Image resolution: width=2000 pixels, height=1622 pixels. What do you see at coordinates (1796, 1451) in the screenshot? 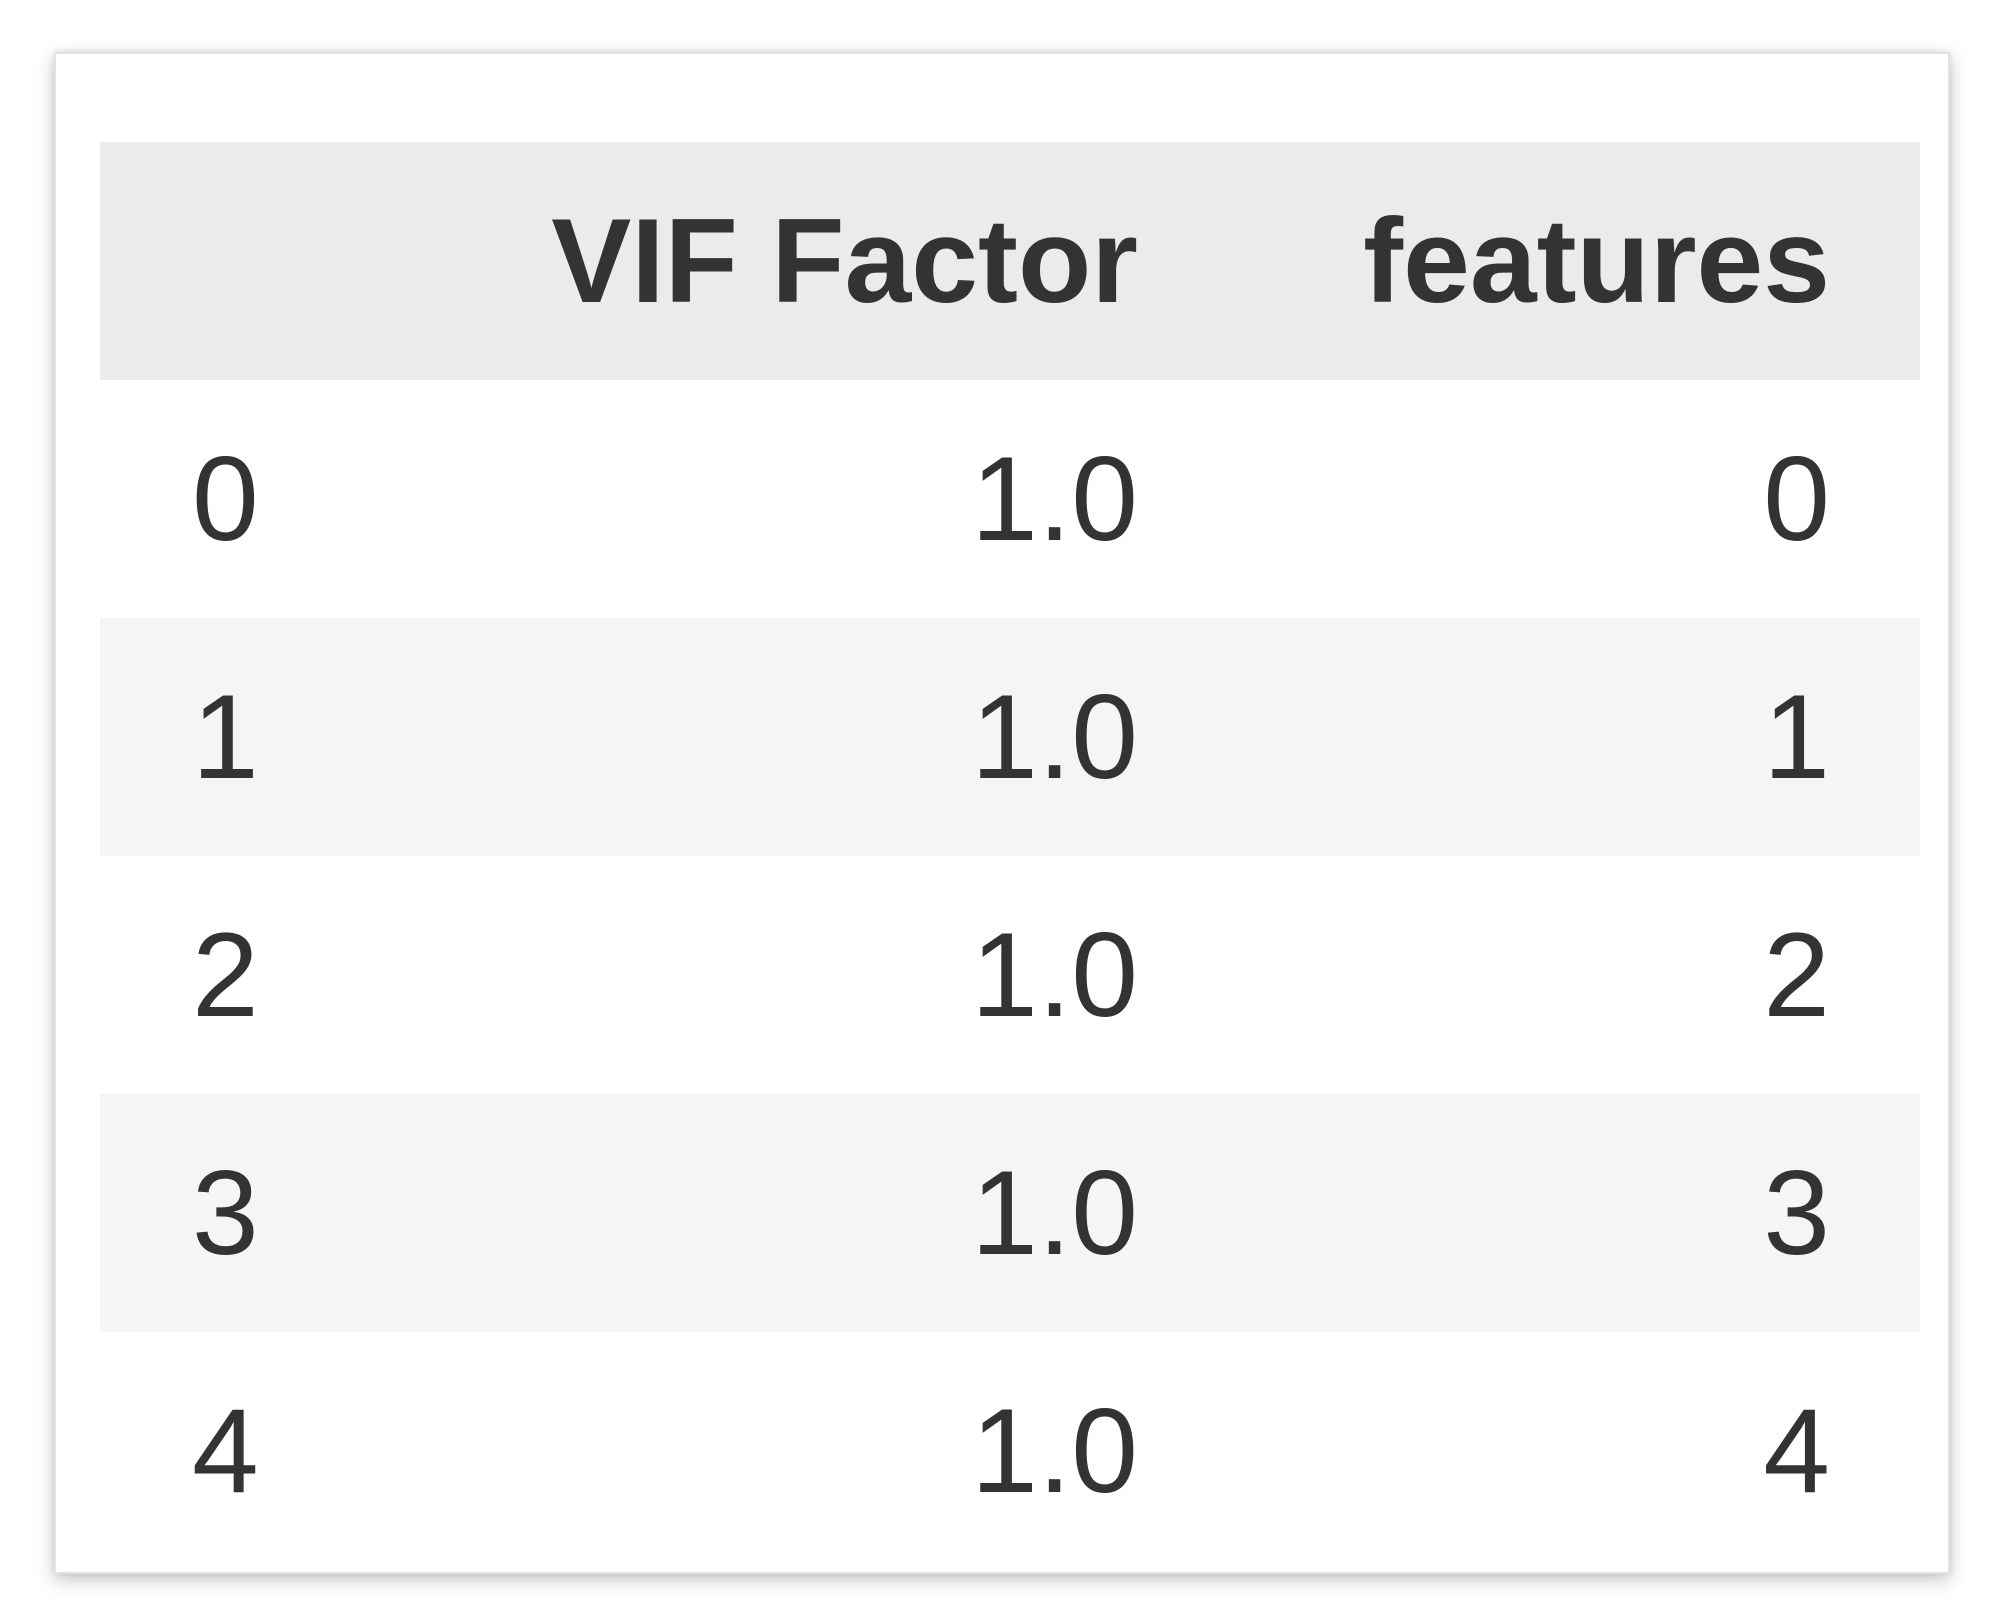
I see `features-cell: 4` at bounding box center [1796, 1451].